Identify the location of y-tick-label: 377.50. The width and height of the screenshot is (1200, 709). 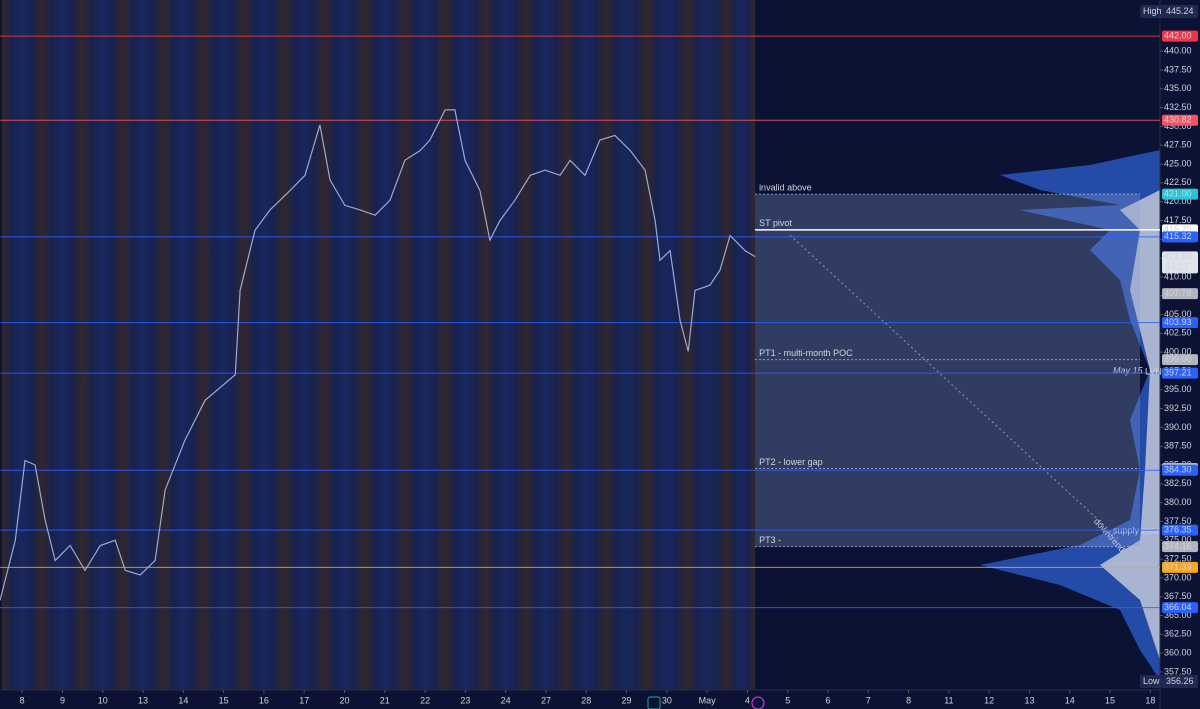
(1178, 521).